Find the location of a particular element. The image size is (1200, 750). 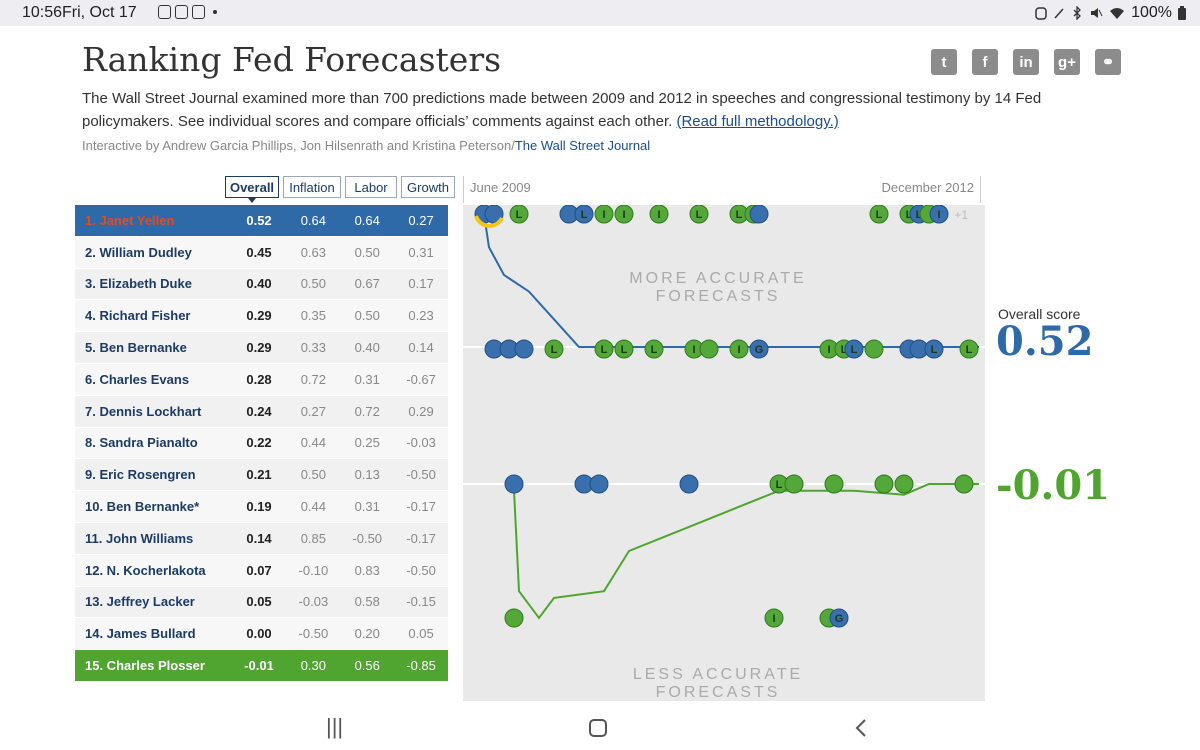

forecaster-name: 13. Jeffrey Lacker is located at coordinates (140, 602).